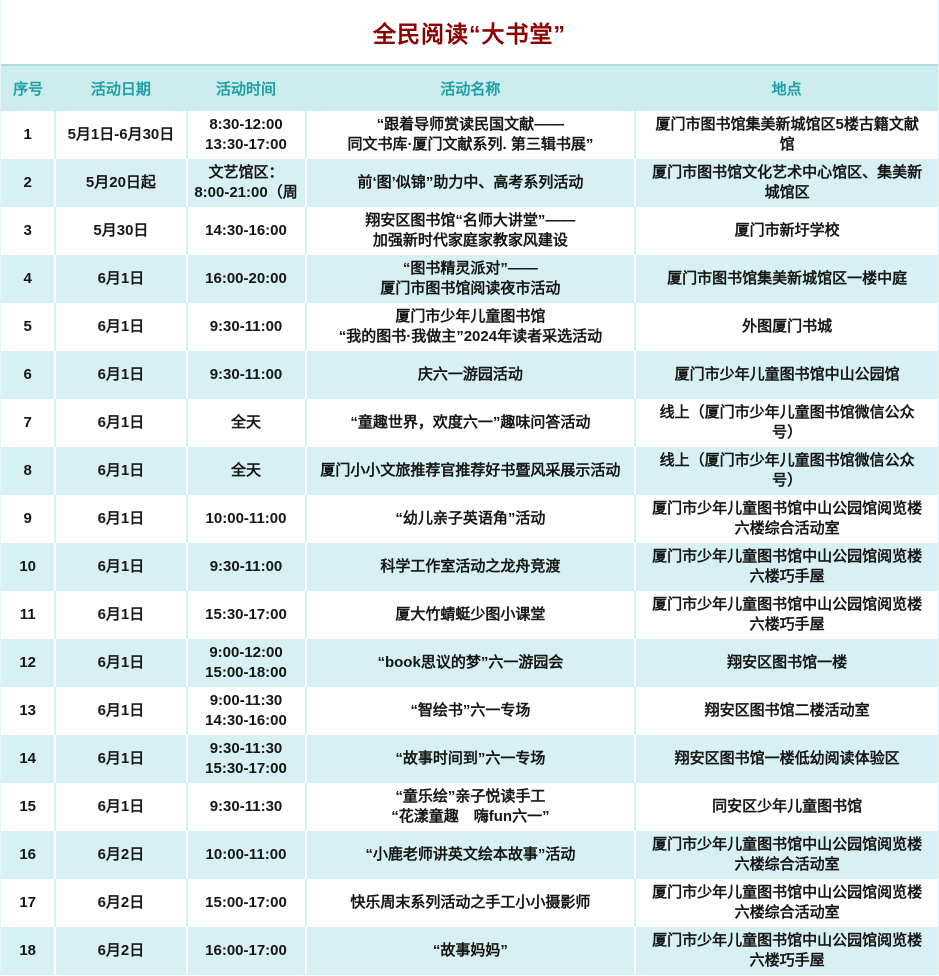  Describe the element at coordinates (246, 279) in the screenshot. I see `time-cell: 16:00-20:00` at that location.